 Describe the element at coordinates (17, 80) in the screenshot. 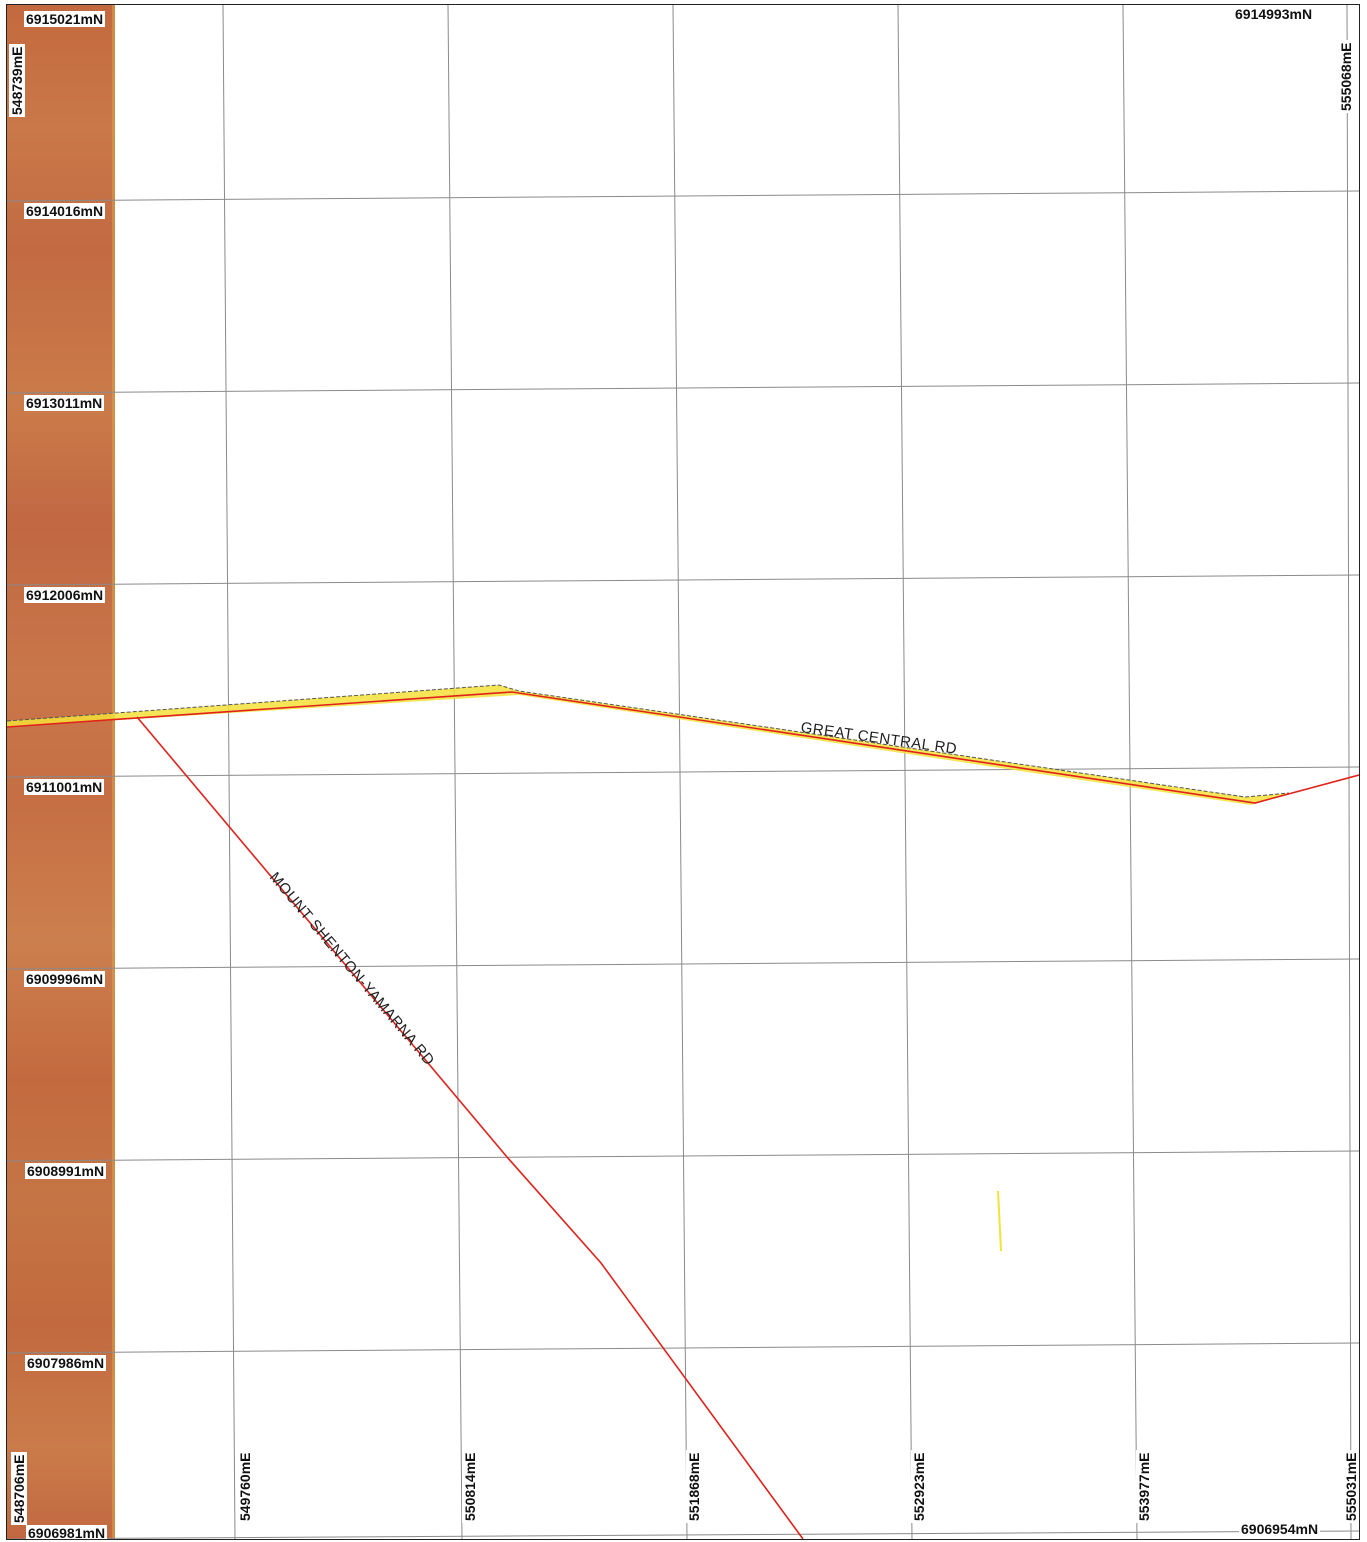

I see `easting-label-top-left: 548739mE` at that location.